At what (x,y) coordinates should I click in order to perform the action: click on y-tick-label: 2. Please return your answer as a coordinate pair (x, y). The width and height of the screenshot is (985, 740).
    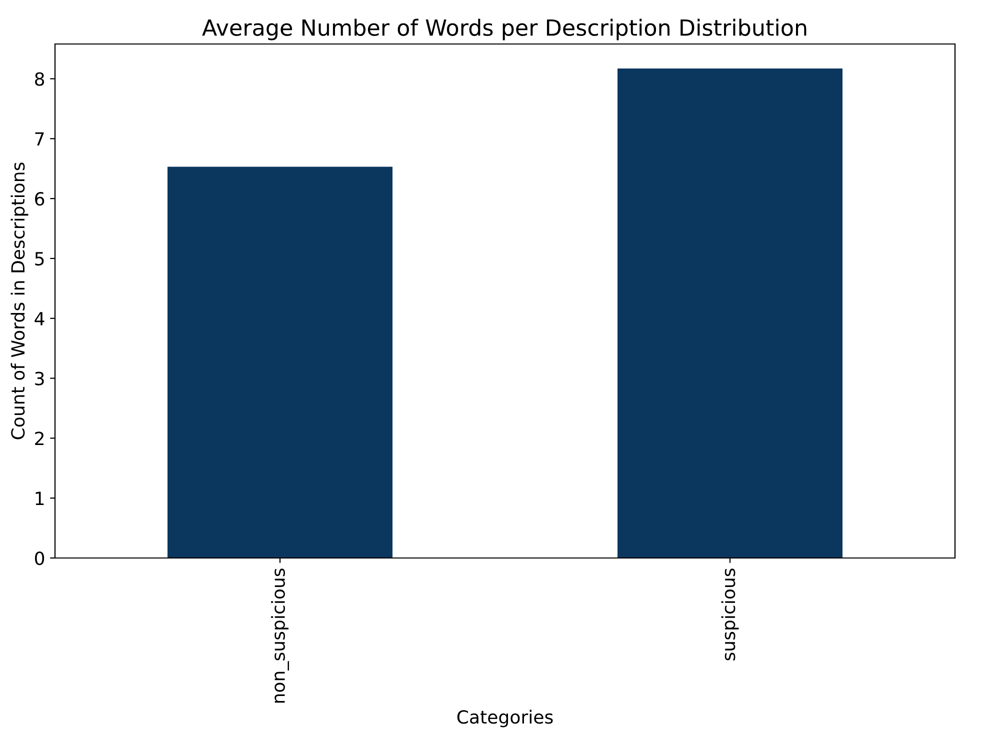
    Looking at the image, I should click on (39, 439).